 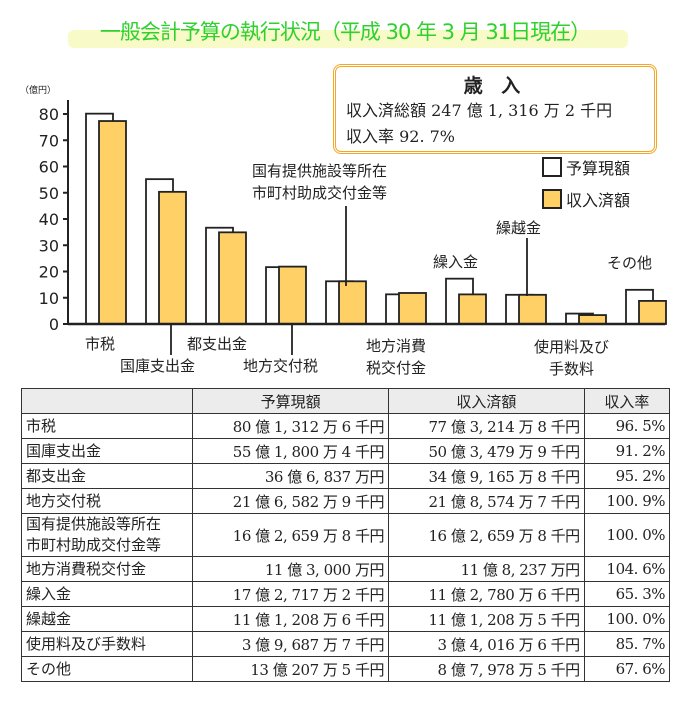 I want to click on table-cell-value: 34 億 9, 165 万 8 千円, so click(x=486, y=476).